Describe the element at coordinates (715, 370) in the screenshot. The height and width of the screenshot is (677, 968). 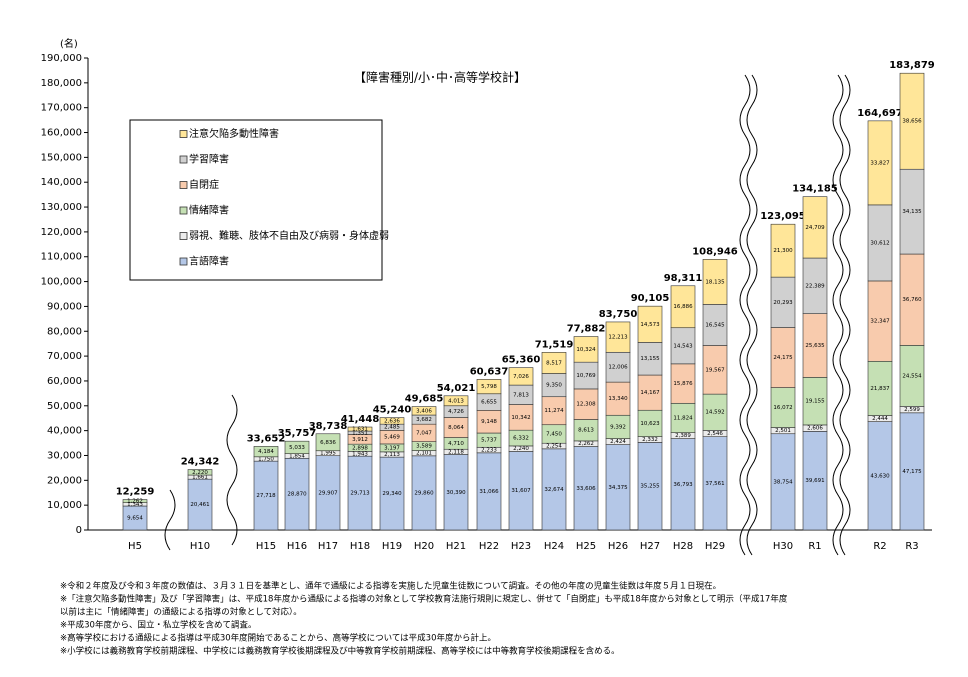
I see `value-label: 19,567` at that location.